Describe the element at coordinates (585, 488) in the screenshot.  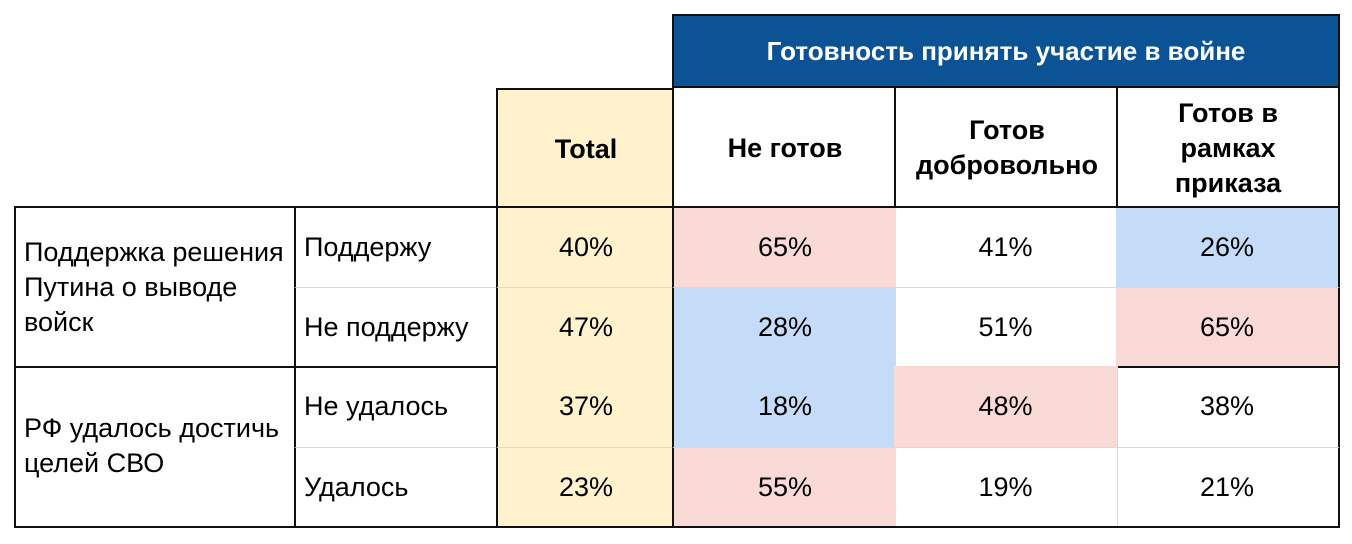
I see `cell-total: 23%` at that location.